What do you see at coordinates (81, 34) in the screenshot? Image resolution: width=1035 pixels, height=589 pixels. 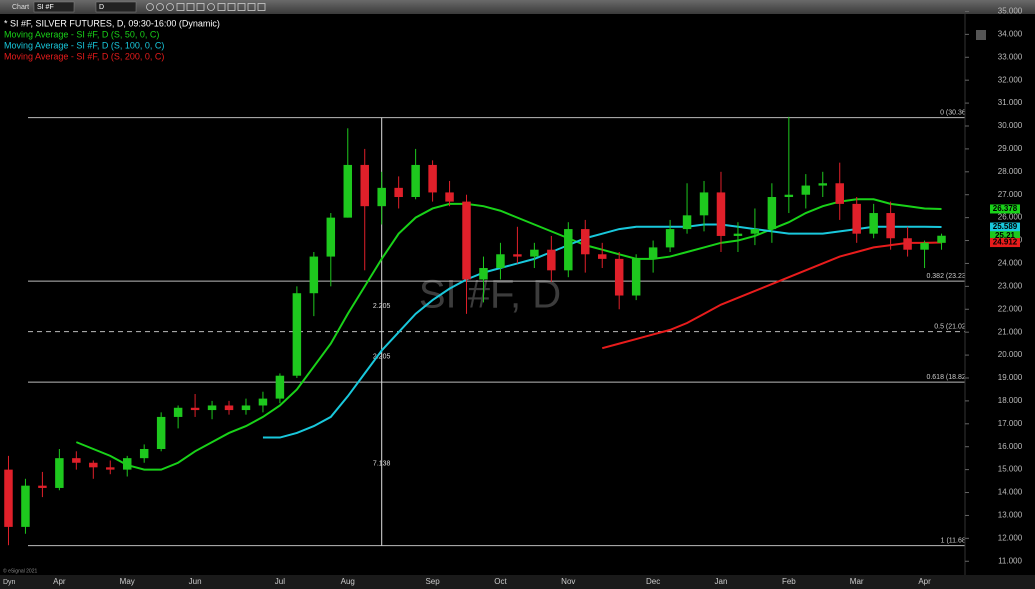 I see `legend-entry: Moving Average - SI #F, D (S, 50, 0, C)` at bounding box center [81, 34].